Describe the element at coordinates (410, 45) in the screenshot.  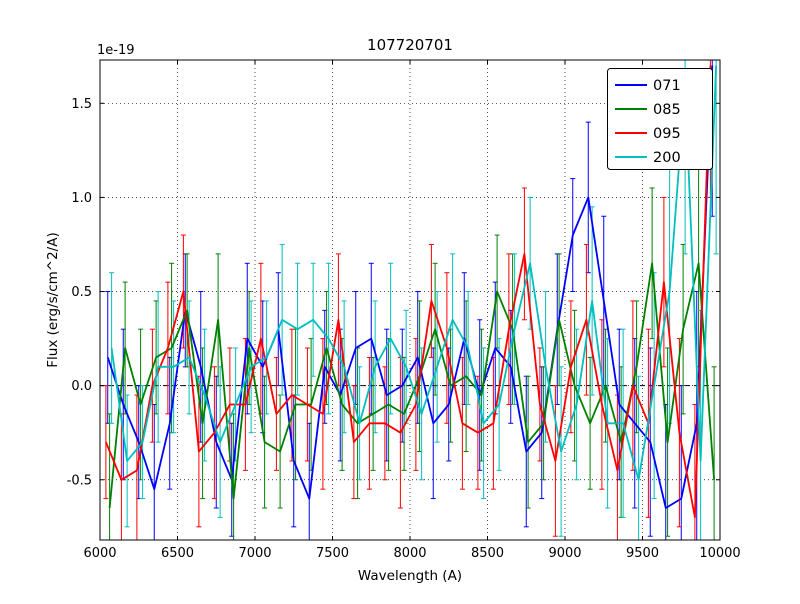
I see `chart-title: 107720701` at that location.